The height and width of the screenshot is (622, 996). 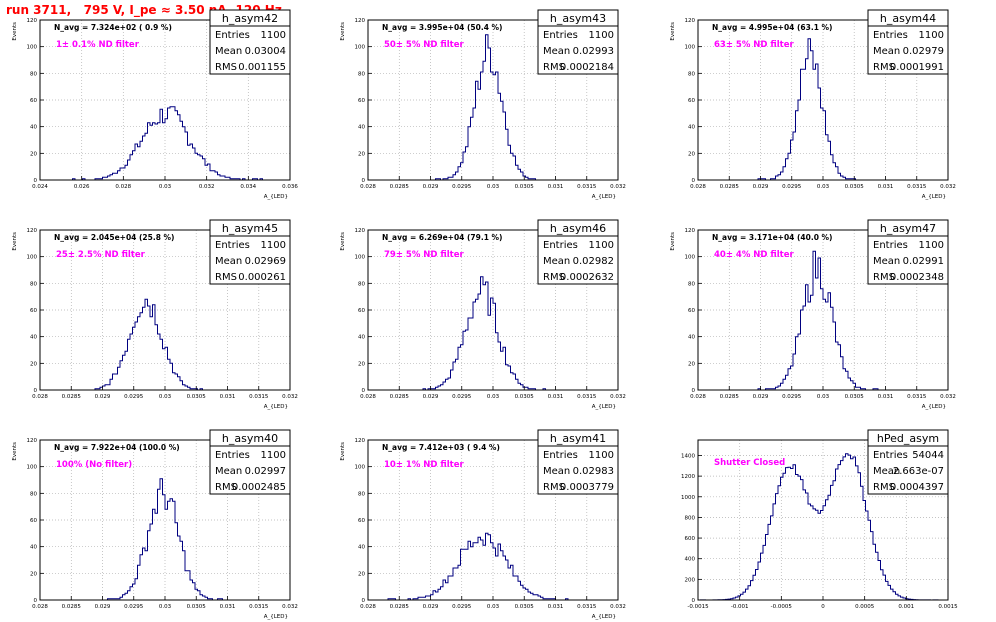 What do you see at coordinates (928, 455) in the screenshot?
I see `stats-entries-value: 54044` at bounding box center [928, 455].